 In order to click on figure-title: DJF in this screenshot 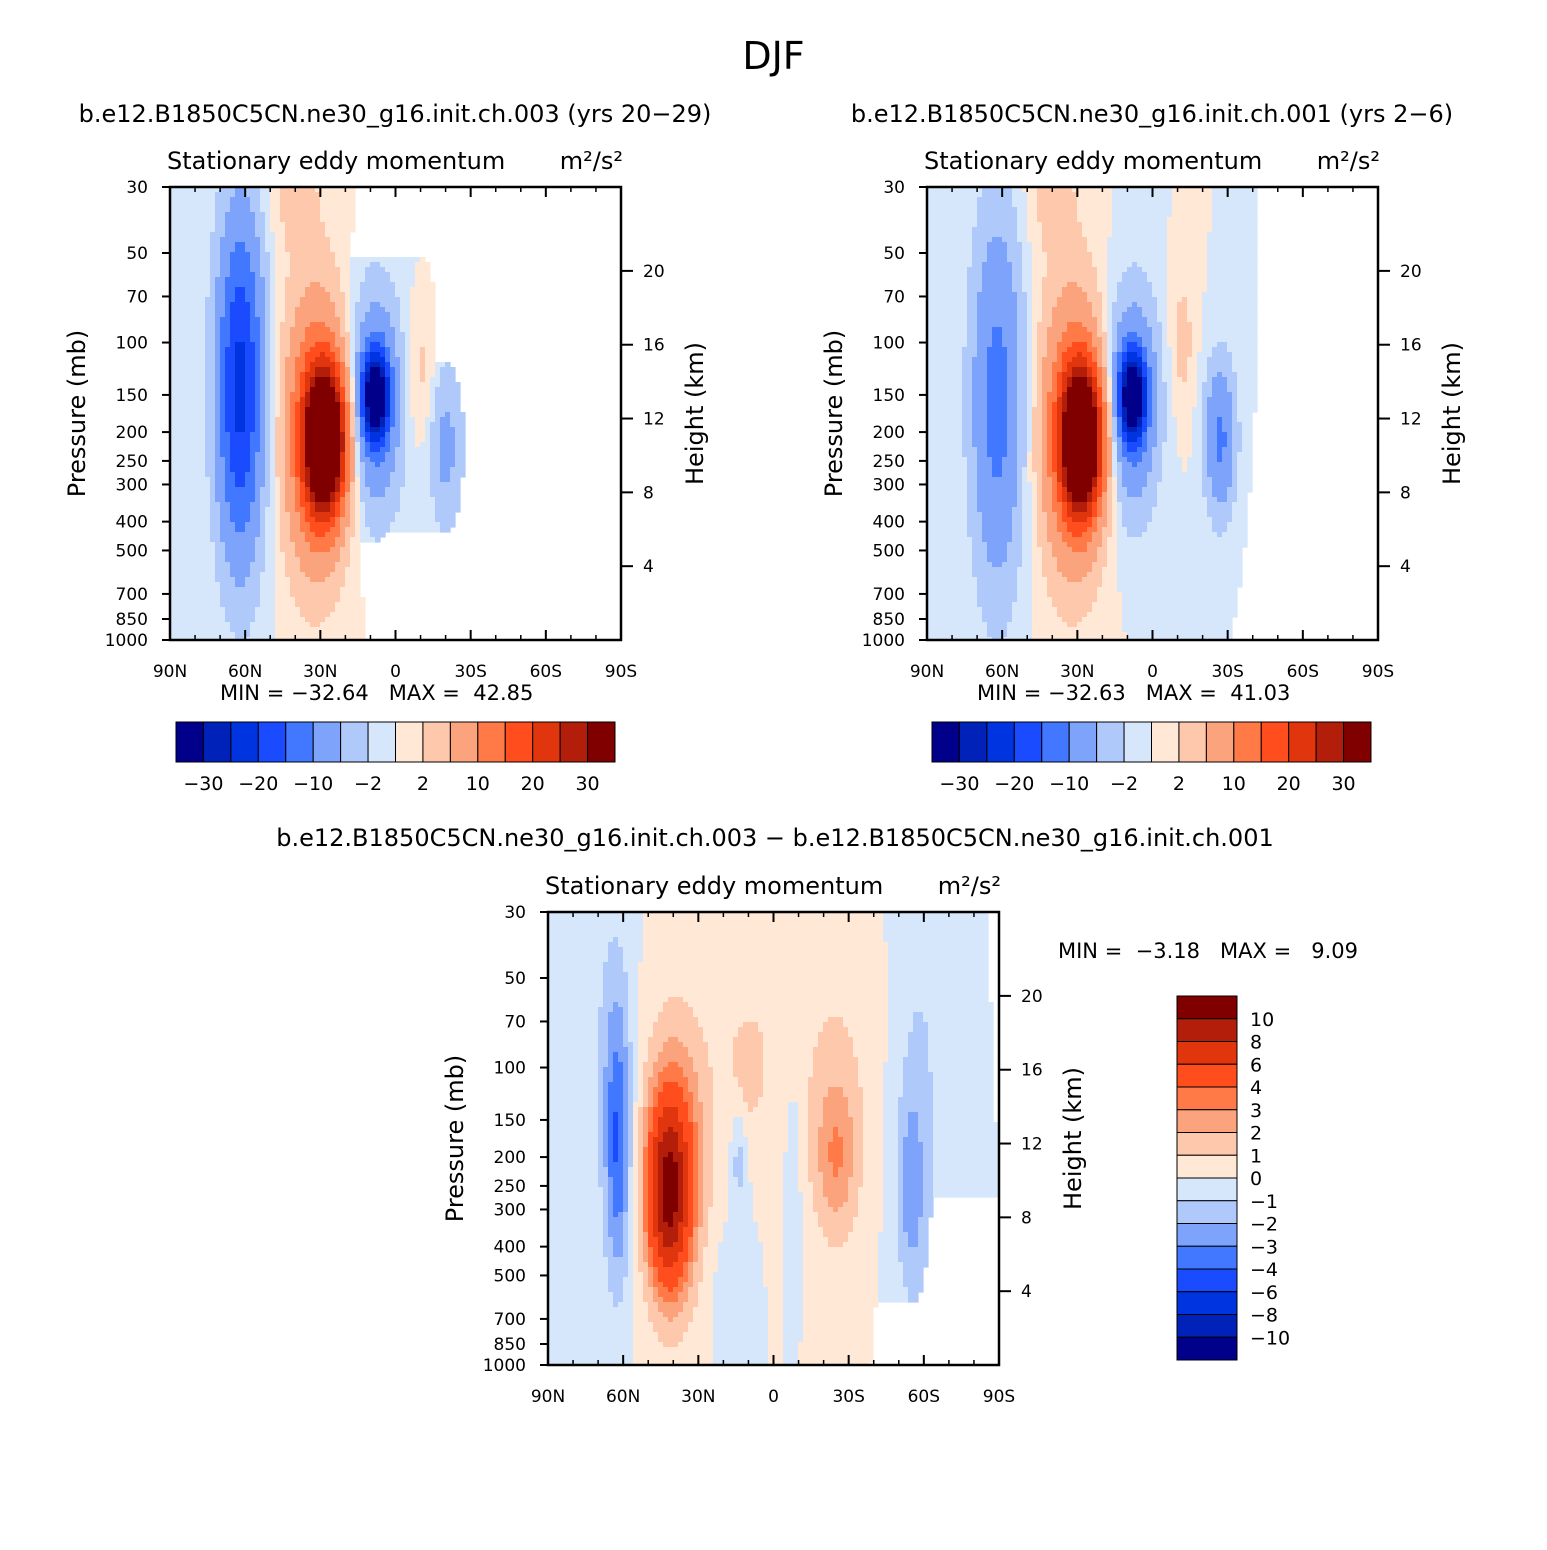, I will do `click(773, 56)`.